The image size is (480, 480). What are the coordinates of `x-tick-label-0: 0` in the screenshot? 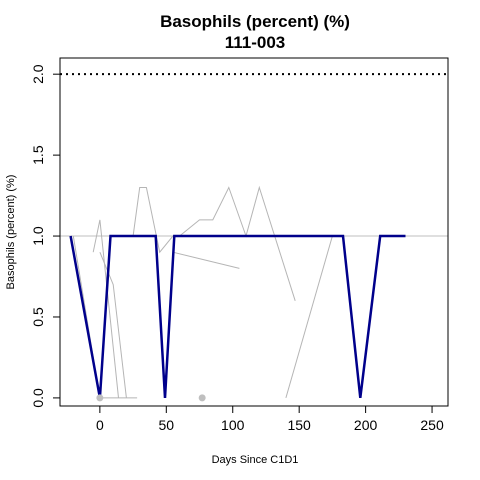 It's located at (100, 425).